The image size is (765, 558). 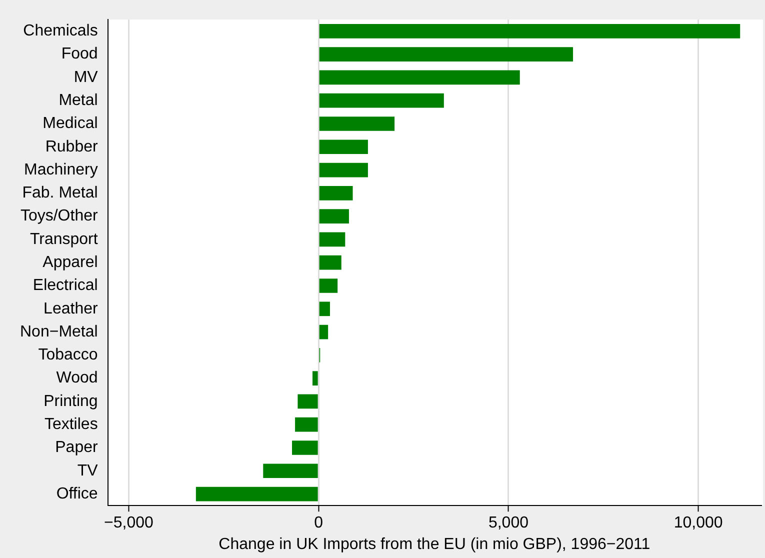 What do you see at coordinates (64, 239) in the screenshot?
I see `y-tick-label: Transport` at bounding box center [64, 239].